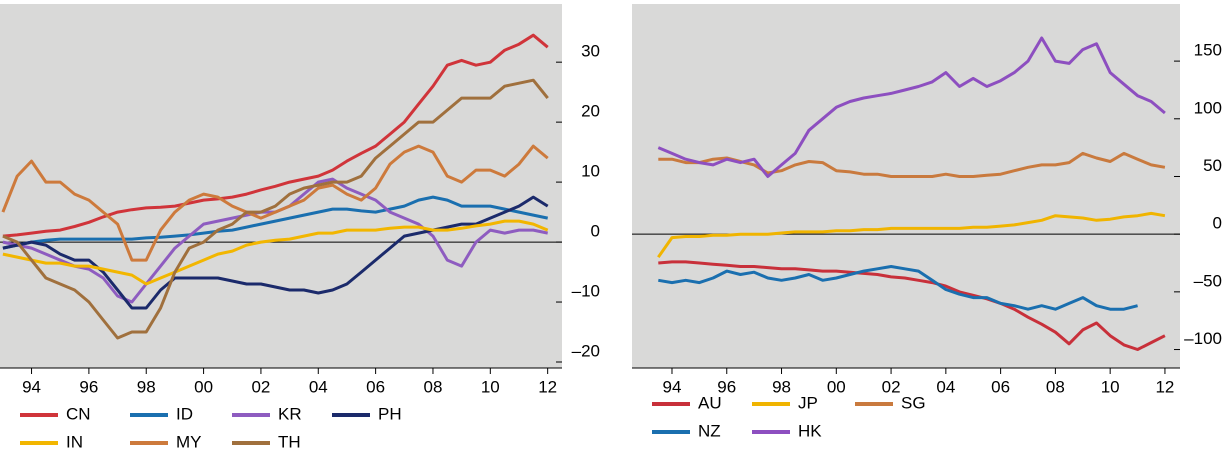  What do you see at coordinates (1203, 338) in the screenshot?
I see `y-tick-label: –100` at bounding box center [1203, 338].